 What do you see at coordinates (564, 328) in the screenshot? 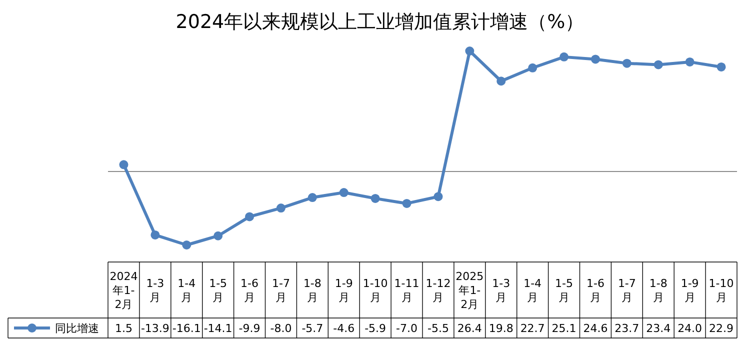
I see `data-label: 25.1` at bounding box center [564, 328].